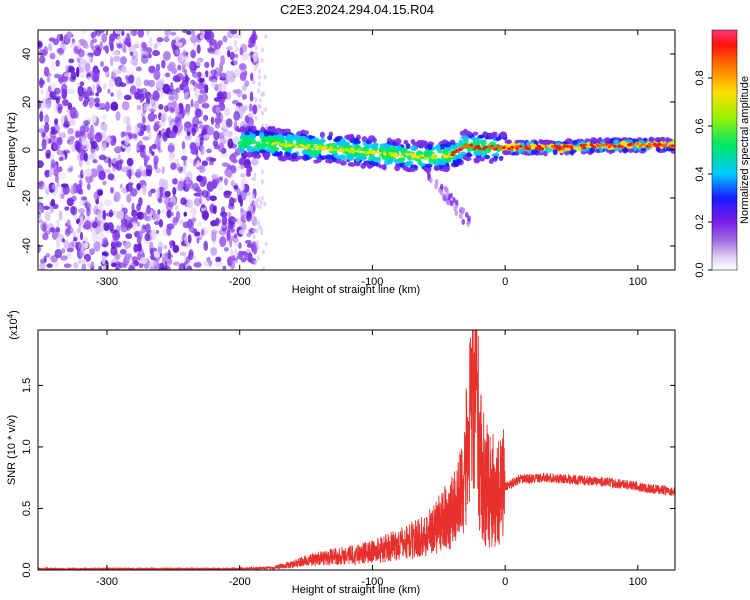  I want to click on colorbar-tick-label: 0.0, so click(700, 269).